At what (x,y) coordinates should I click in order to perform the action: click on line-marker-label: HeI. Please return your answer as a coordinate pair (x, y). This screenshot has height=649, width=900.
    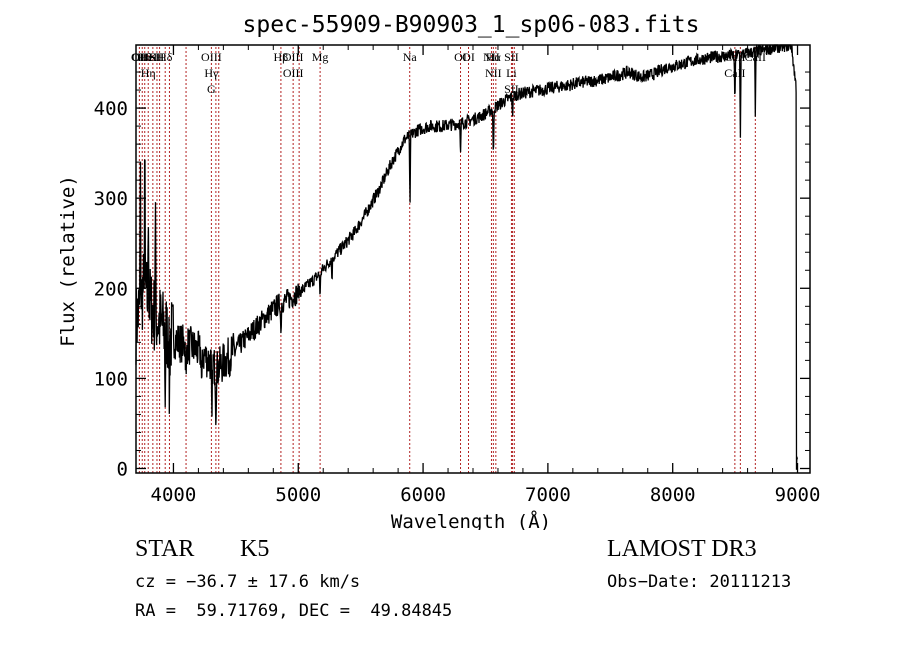
    Looking at the image, I should click on (148, 57).